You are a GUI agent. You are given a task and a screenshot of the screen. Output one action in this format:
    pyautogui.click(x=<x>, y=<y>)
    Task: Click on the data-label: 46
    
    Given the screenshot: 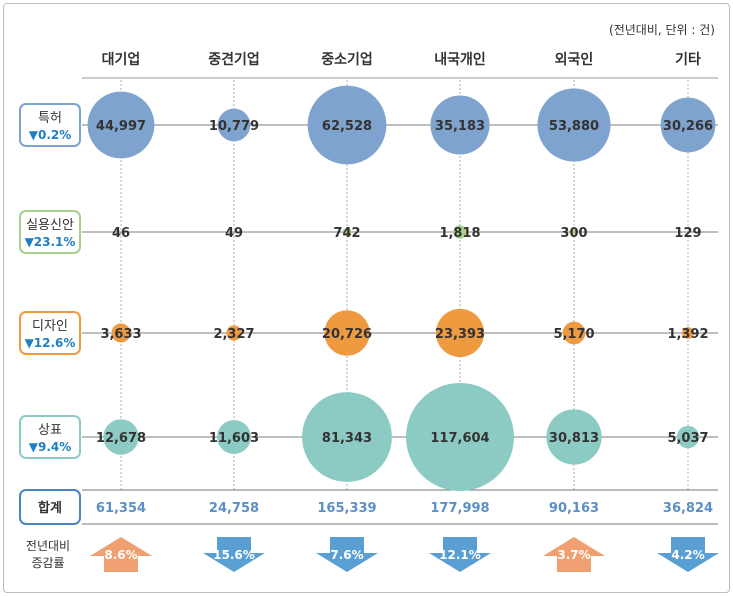 What is the action you would take?
    pyautogui.click(x=121, y=233)
    